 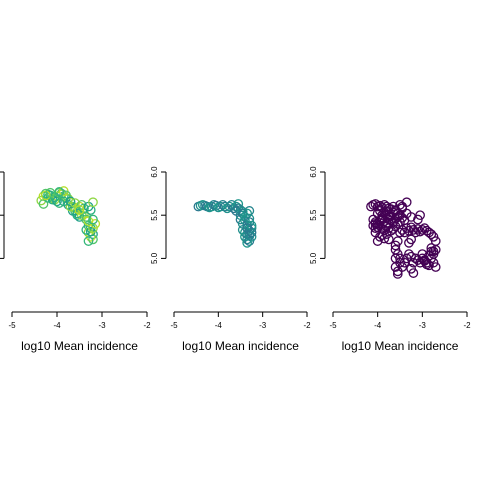 I want to click on scatter-panel-middle: 5.0 5.5 6.0 -5 -4 -3 -2 log10 Mean incidence, so click(x=230, y=259).